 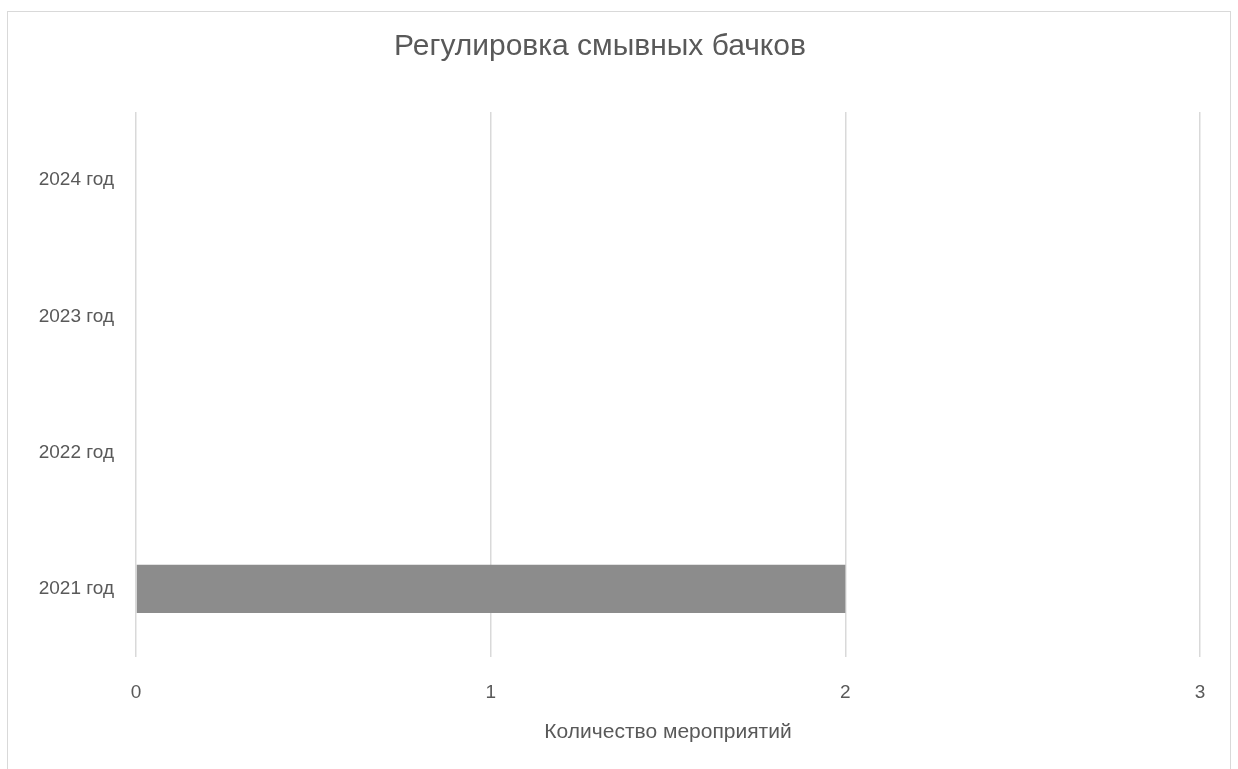 What do you see at coordinates (600, 45) in the screenshot?
I see `chart-title: Регулировка смывных бачков` at bounding box center [600, 45].